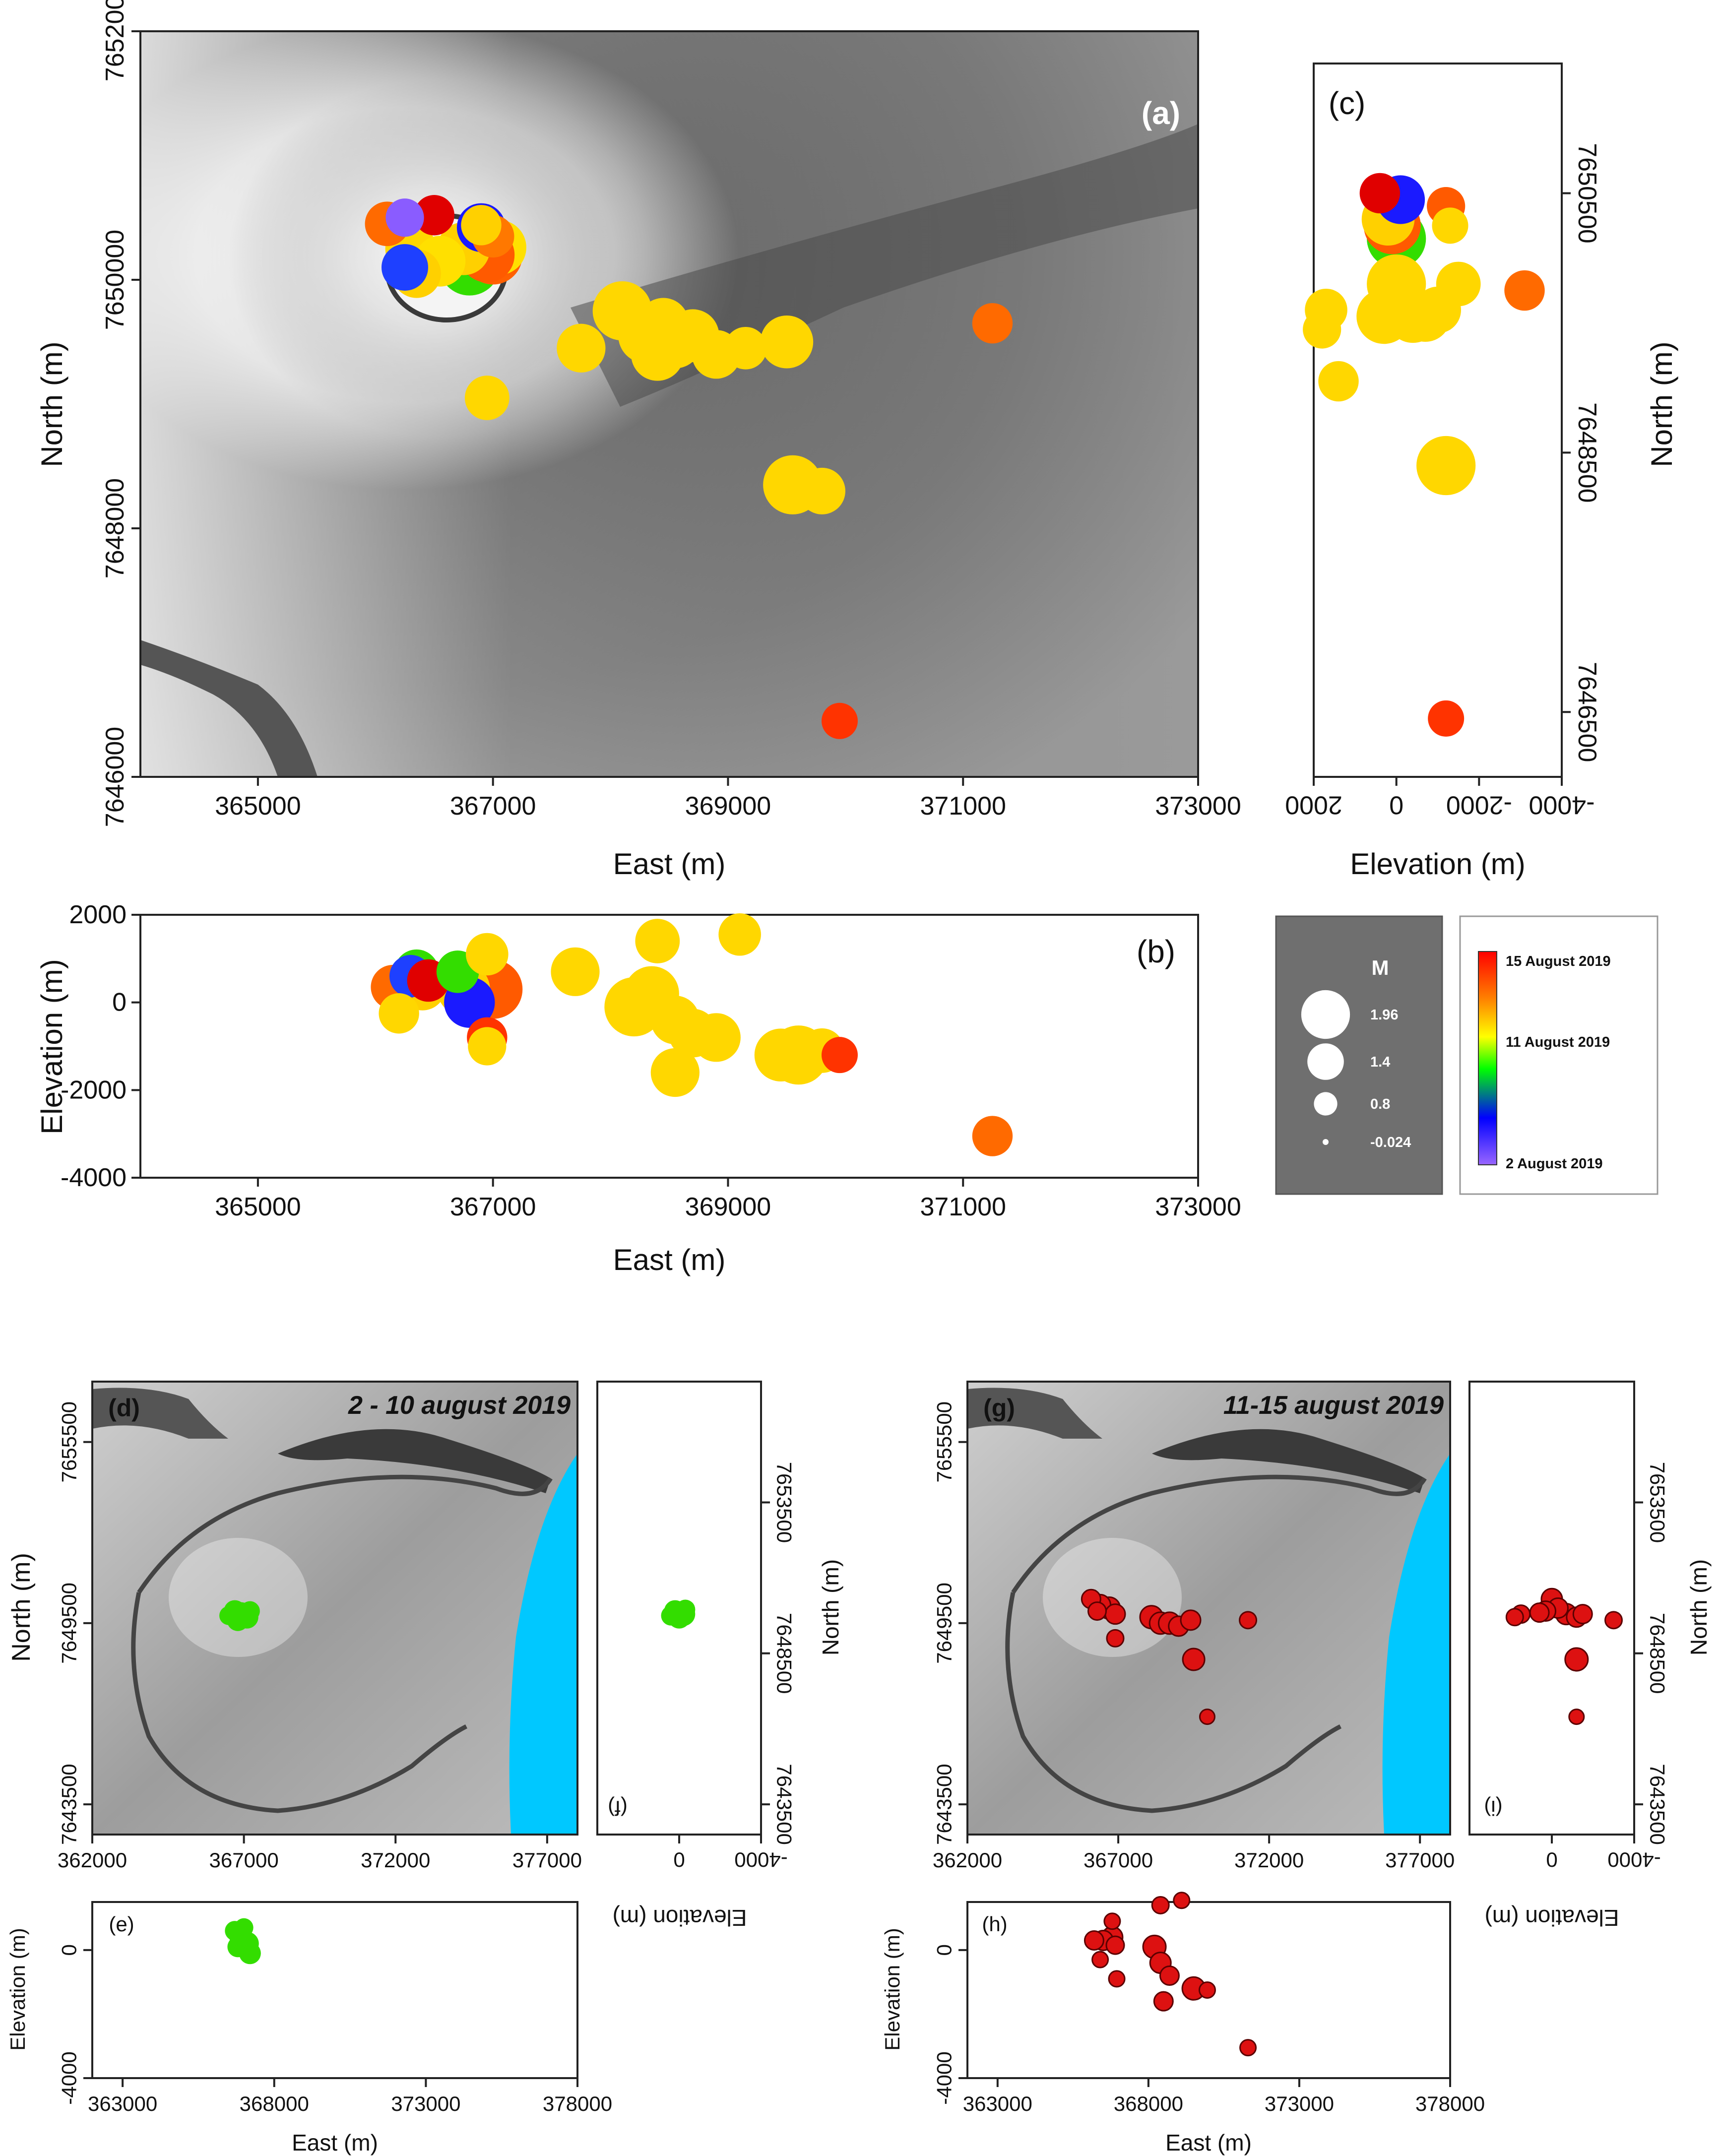 The height and width of the screenshot is (2156, 1722). Describe the element at coordinates (52, 404) in the screenshot. I see `panel-a-ylabel: North (m)` at that location.